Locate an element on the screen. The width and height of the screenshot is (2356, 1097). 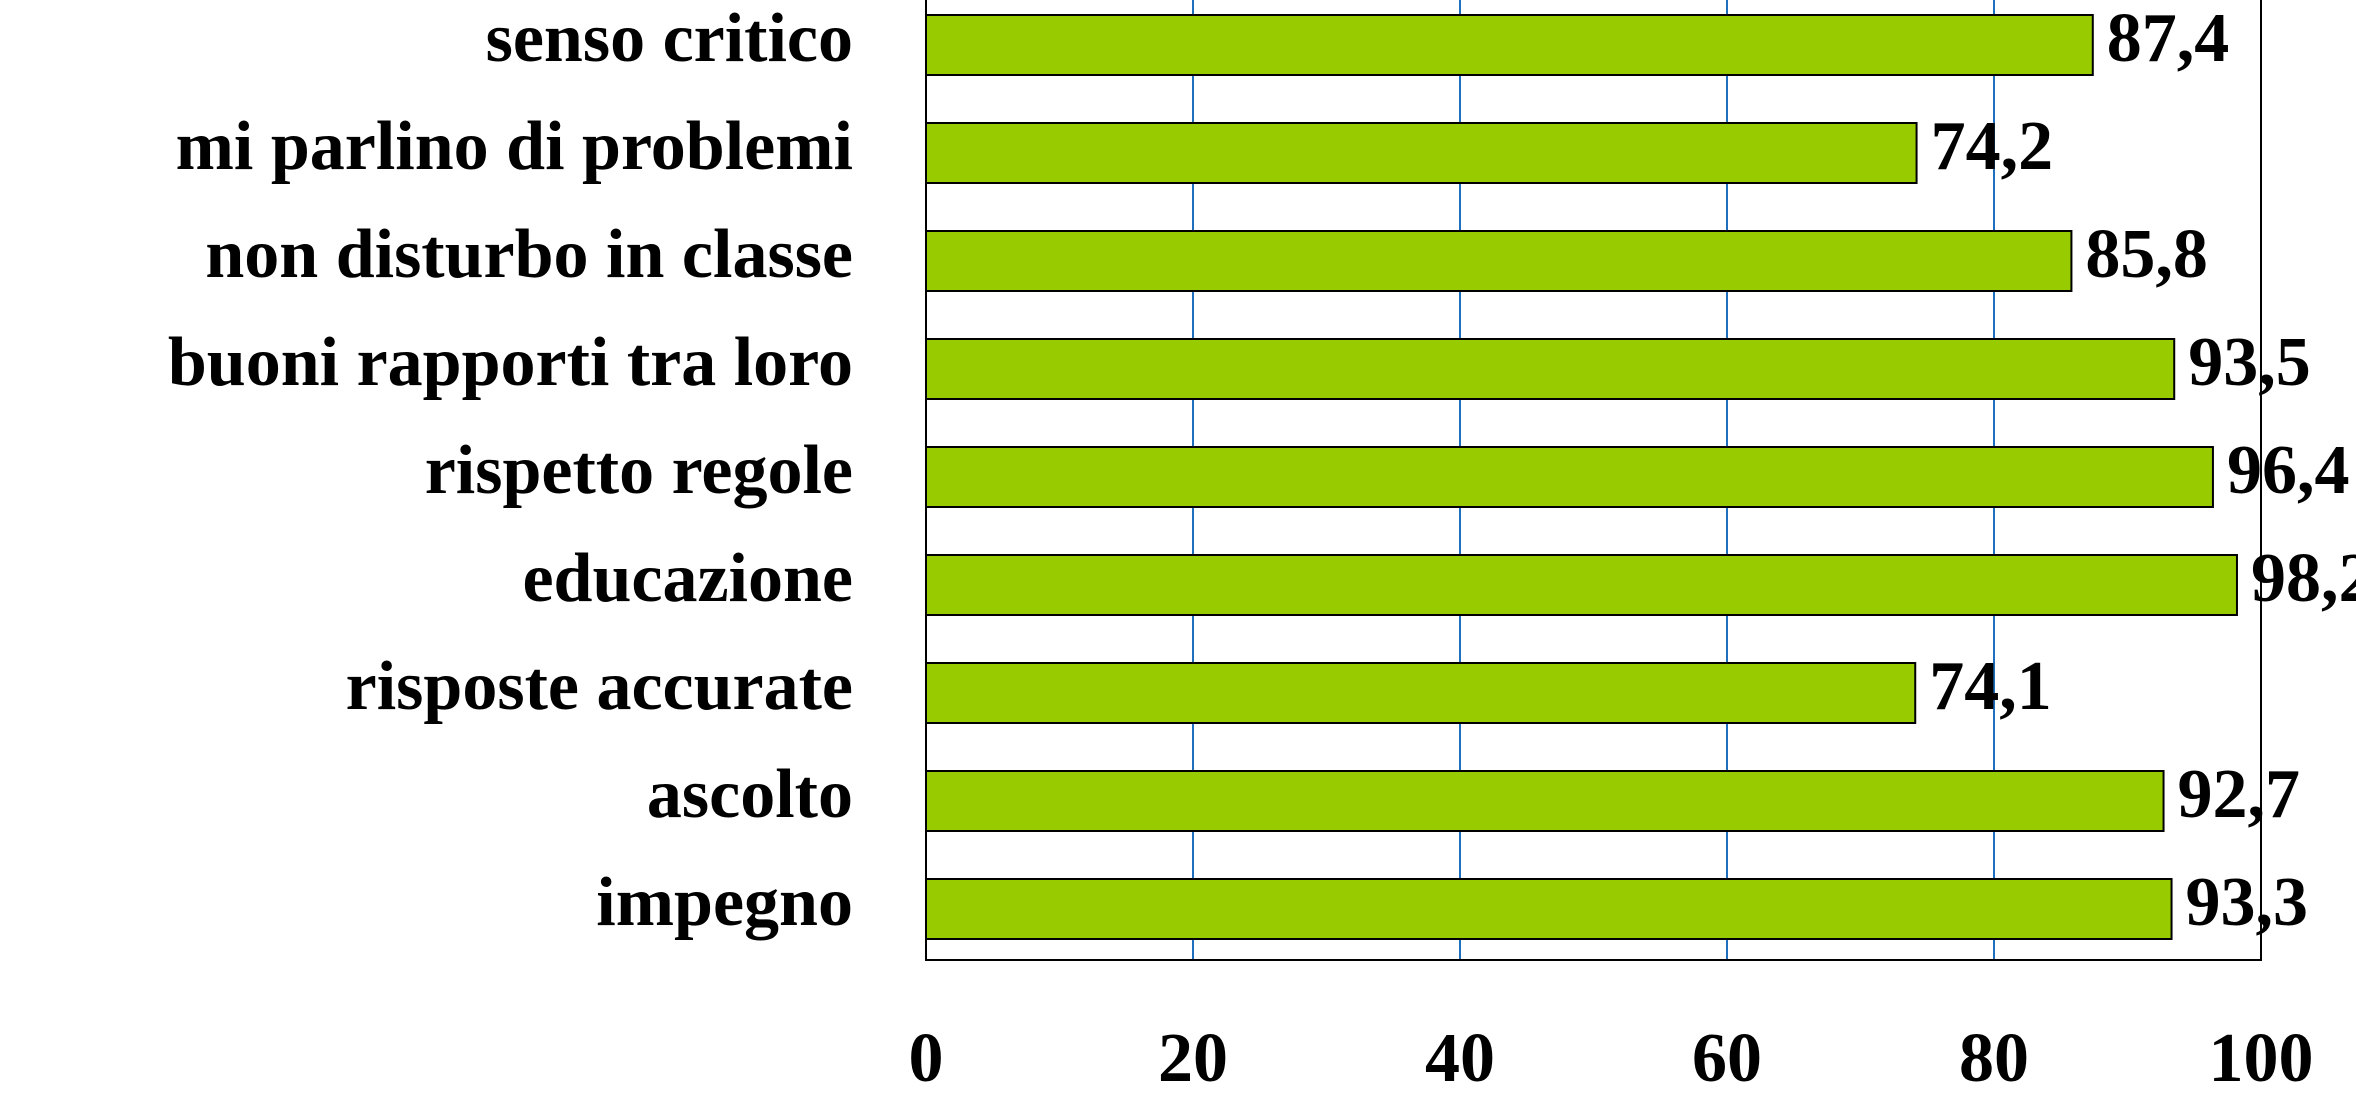
category-label: senso critico is located at coordinates (669, 38).